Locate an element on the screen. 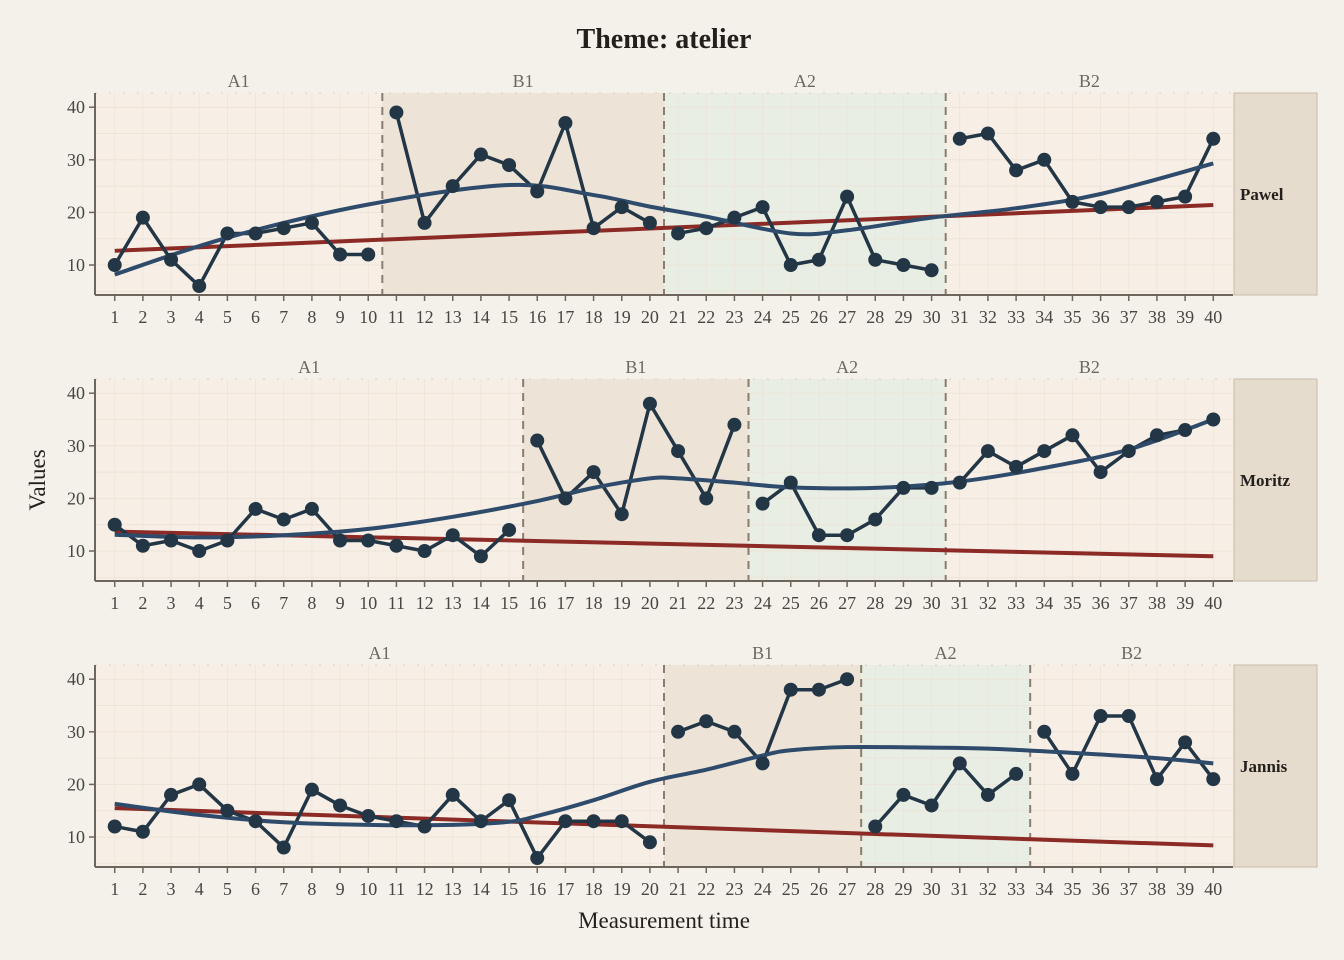 Image resolution: width=1344 pixels, height=960 pixels. x-tick-label: 34 is located at coordinates (1044, 603).